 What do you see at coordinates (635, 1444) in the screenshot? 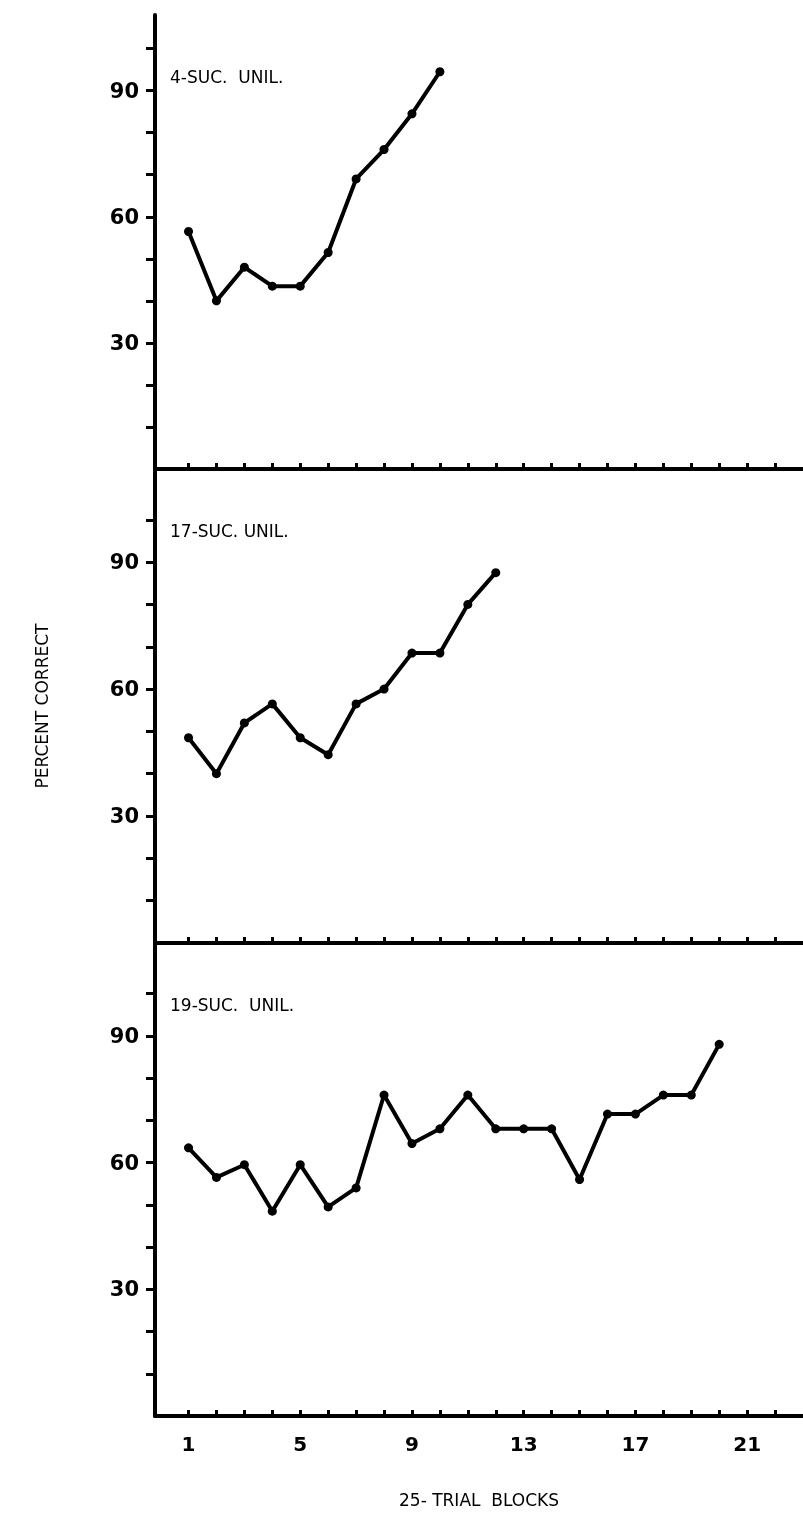
I see `x-tick-label: 17` at bounding box center [635, 1444].